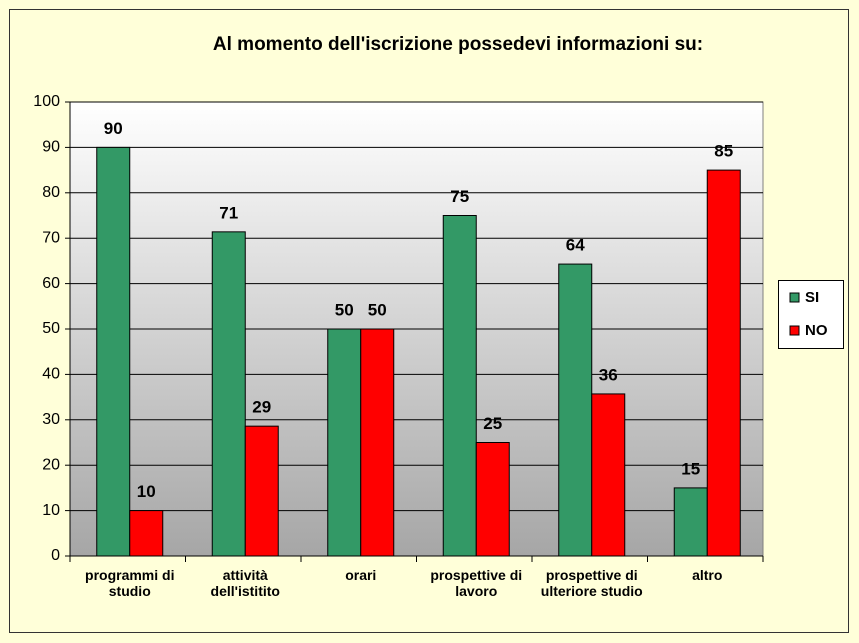 This screenshot has width=859, height=643. I want to click on x-tick-label: programmi di studio, so click(130, 583).